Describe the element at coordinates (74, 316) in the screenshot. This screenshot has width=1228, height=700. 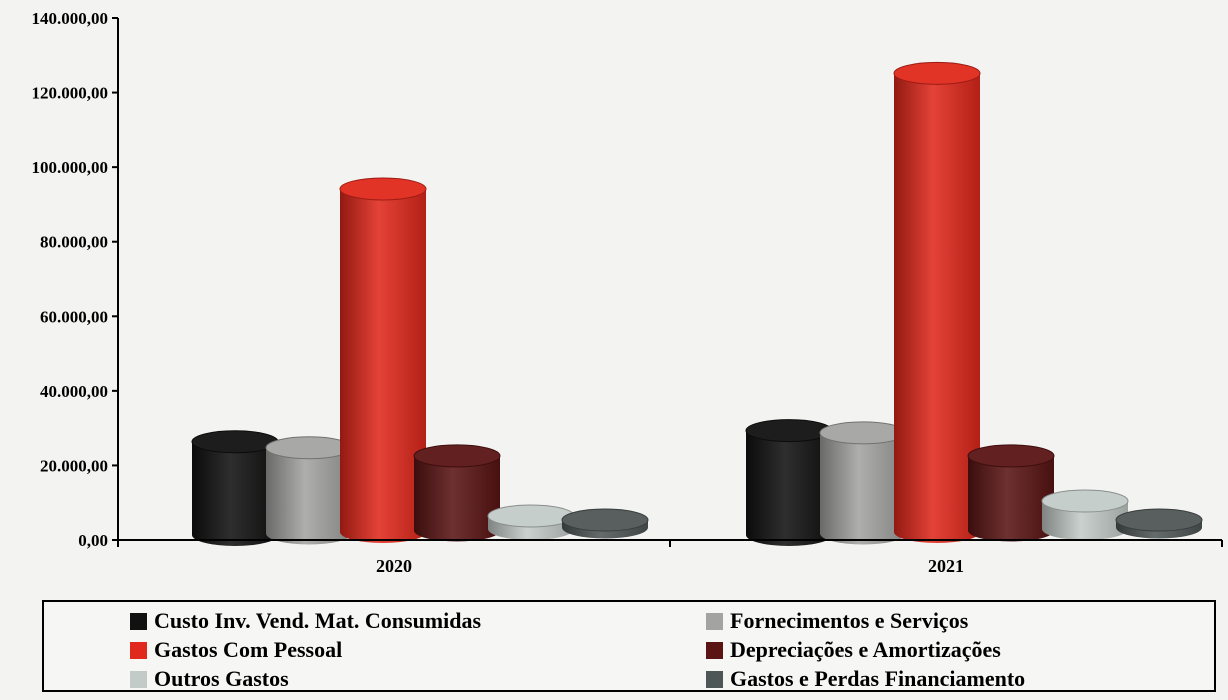
I see `y-tick-label: 60.000,00` at that location.